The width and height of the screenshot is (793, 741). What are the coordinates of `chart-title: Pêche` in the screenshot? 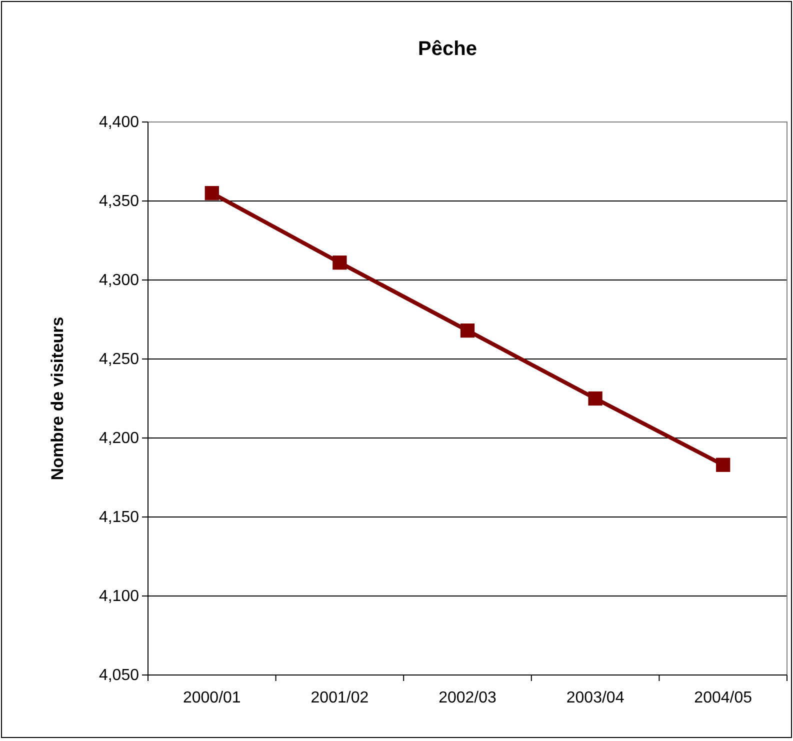 It's located at (447, 49).